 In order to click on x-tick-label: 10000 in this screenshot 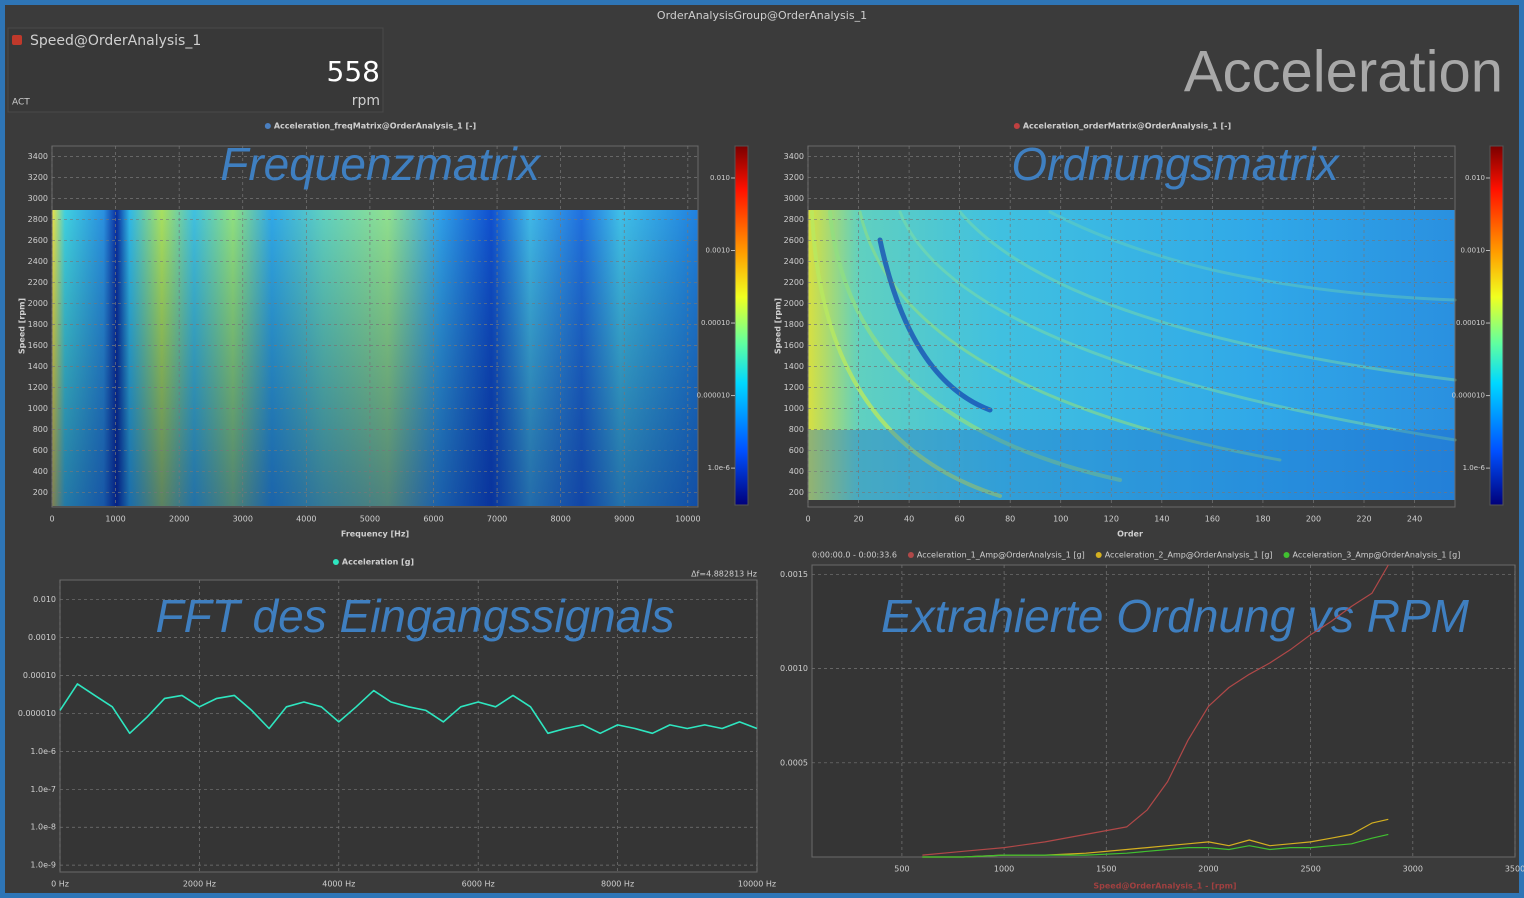, I will do `click(687, 519)`.